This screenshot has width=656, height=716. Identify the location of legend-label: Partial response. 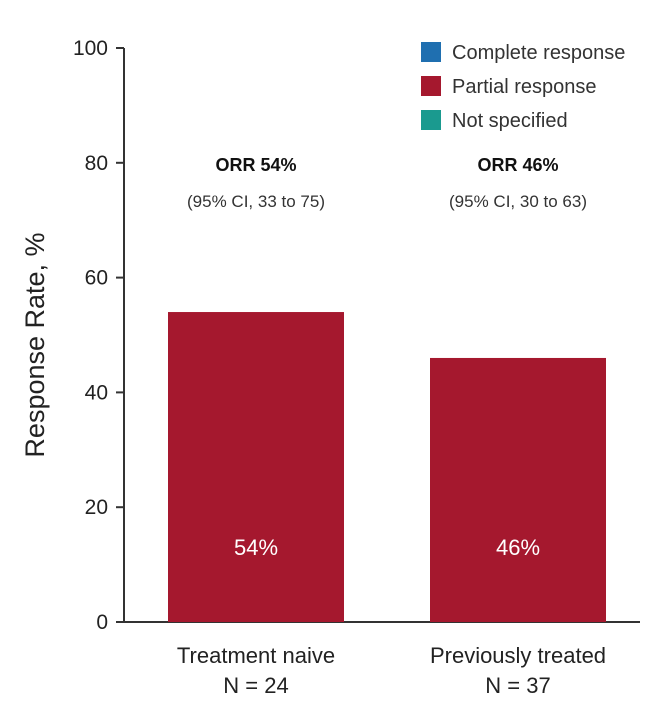
(524, 87).